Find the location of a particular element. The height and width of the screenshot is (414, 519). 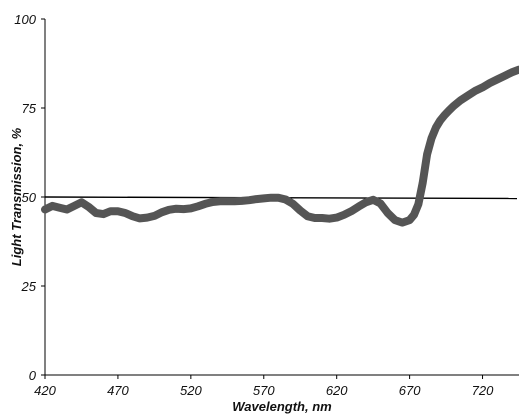

y-tick-label: 25 is located at coordinates (29, 286).